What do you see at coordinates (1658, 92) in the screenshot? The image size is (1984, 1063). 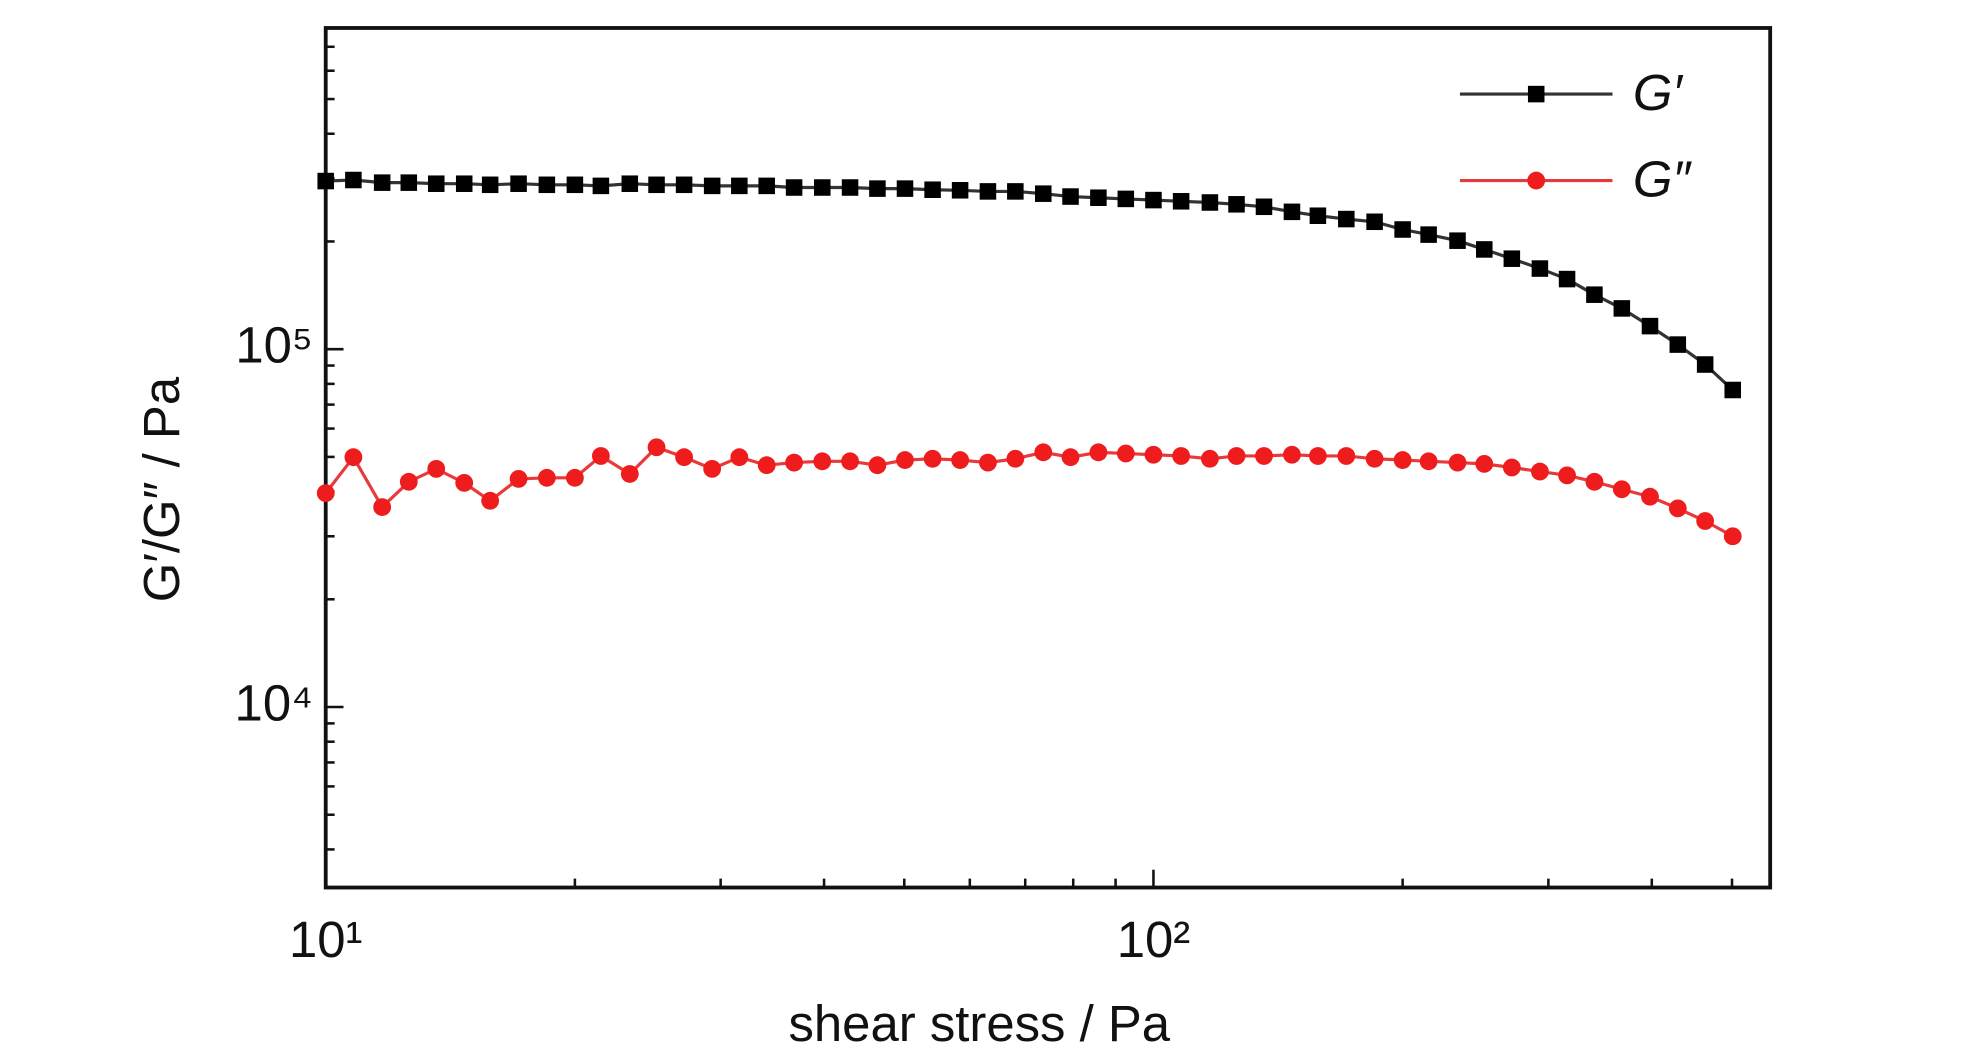 I see `legend-label: G′` at bounding box center [1658, 92].